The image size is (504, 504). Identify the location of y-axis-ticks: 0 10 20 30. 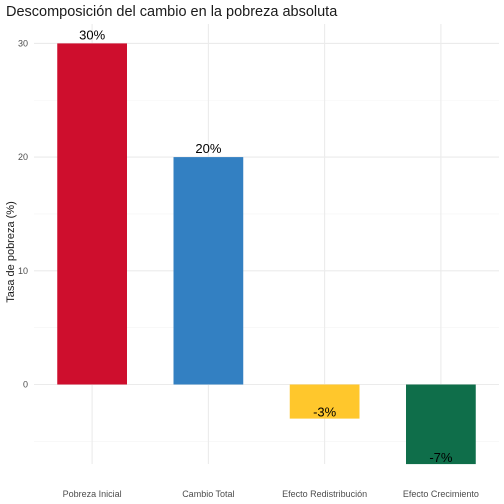
(23, 213).